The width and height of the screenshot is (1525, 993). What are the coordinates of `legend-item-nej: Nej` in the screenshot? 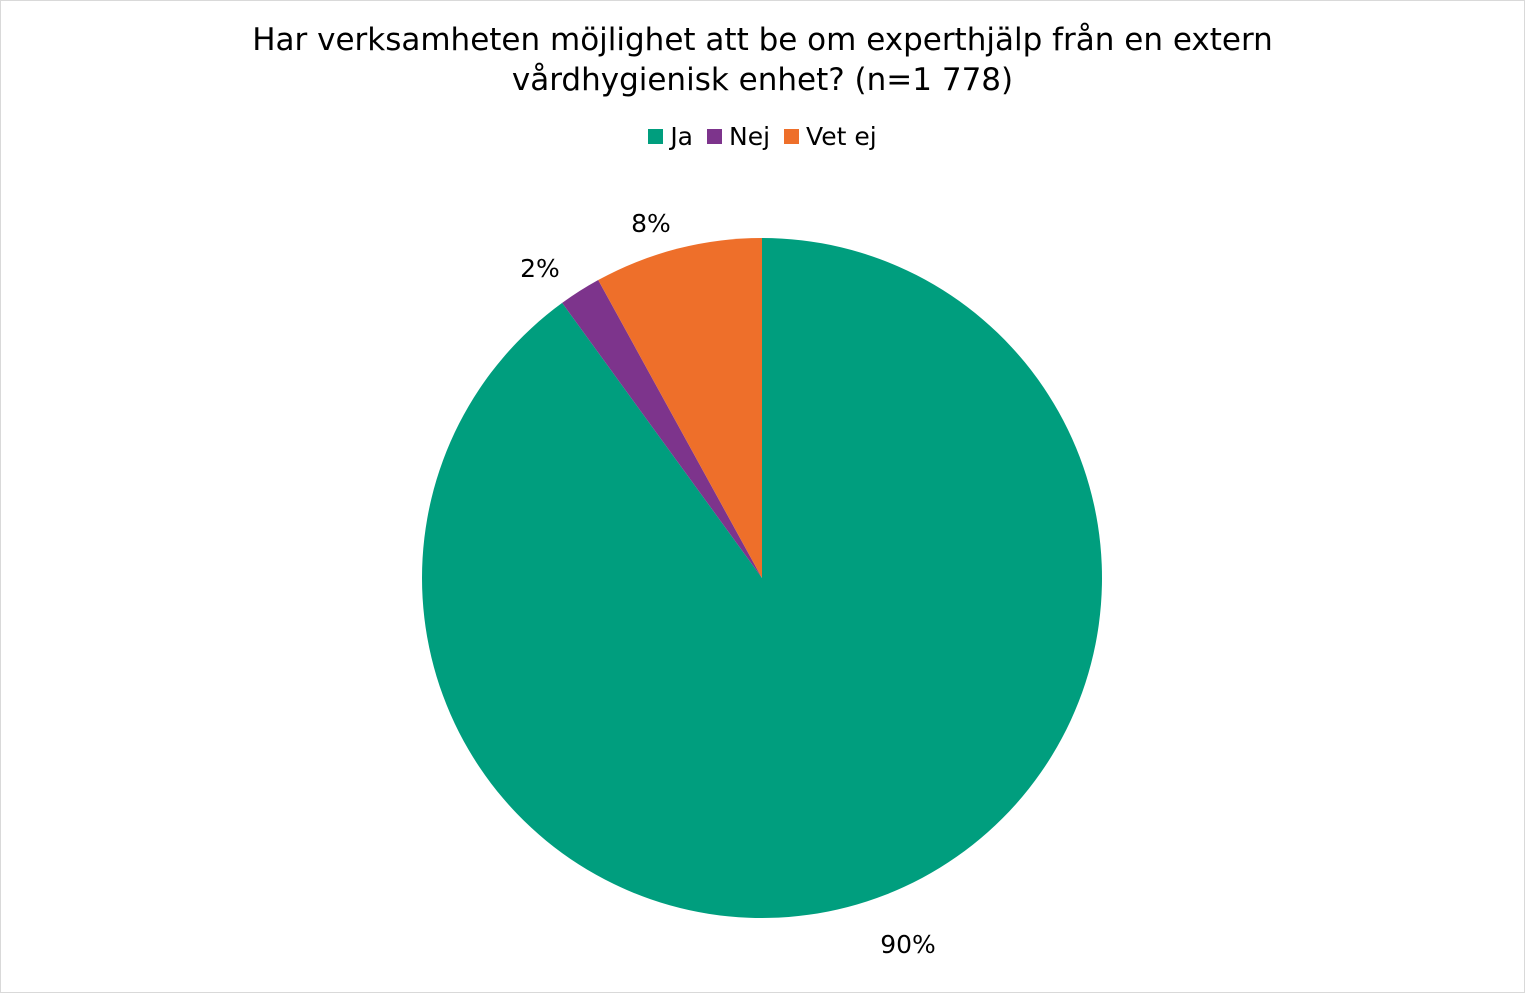 It's located at (738, 136).